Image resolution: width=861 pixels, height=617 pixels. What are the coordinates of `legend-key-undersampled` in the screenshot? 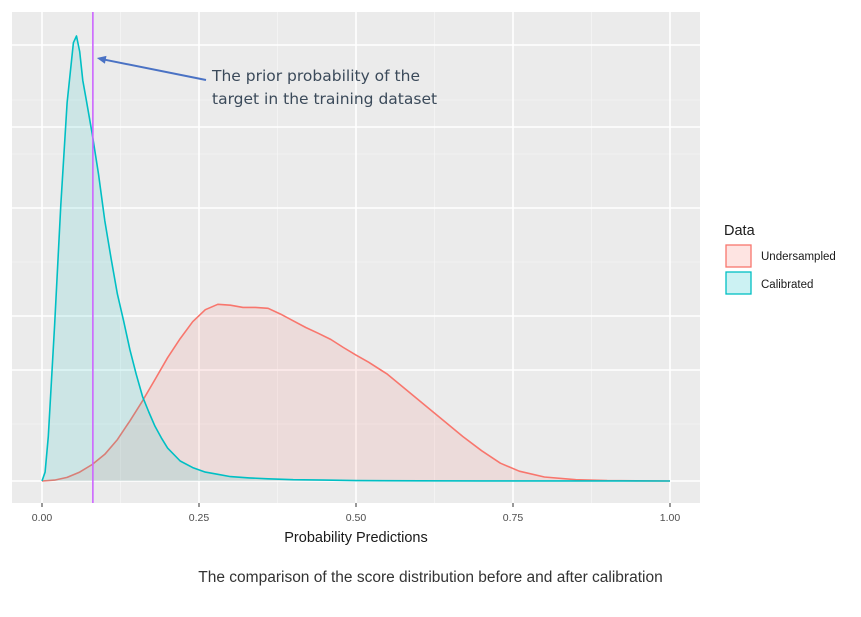 It's located at (738, 256).